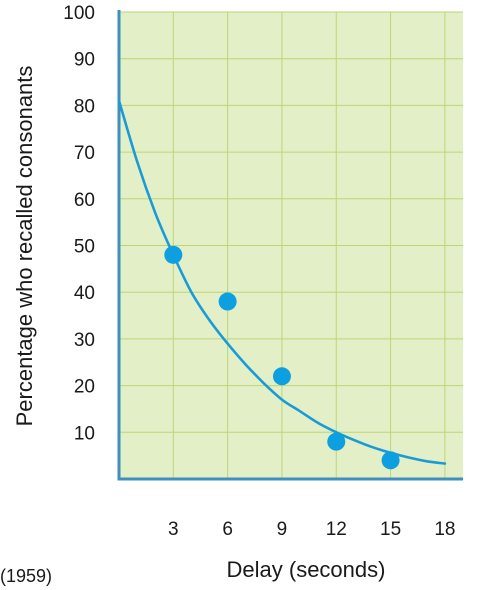 This screenshot has height=590, width=495. What do you see at coordinates (390, 529) in the screenshot?
I see `x-tick-label-15: 15` at bounding box center [390, 529].